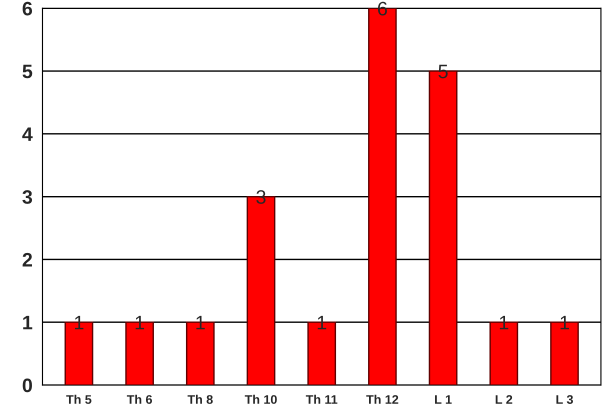 This screenshot has height=414, width=607. I want to click on x-tick-label: L 1, so click(443, 399).